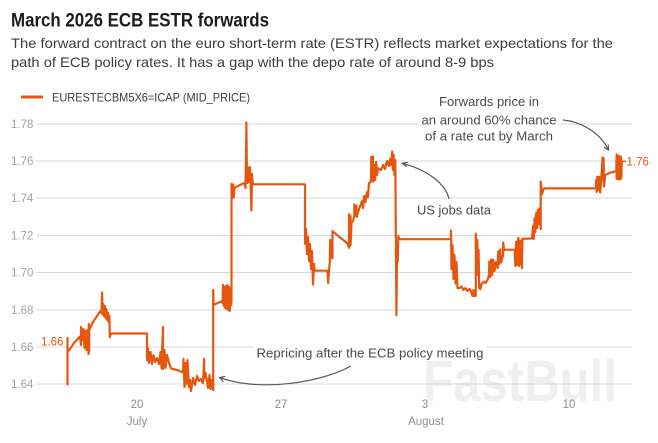 The width and height of the screenshot is (658, 443). What do you see at coordinates (140, 21) in the screenshot?
I see `svg-text: March 2026 ECB ESTR forwards` at bounding box center [140, 21].